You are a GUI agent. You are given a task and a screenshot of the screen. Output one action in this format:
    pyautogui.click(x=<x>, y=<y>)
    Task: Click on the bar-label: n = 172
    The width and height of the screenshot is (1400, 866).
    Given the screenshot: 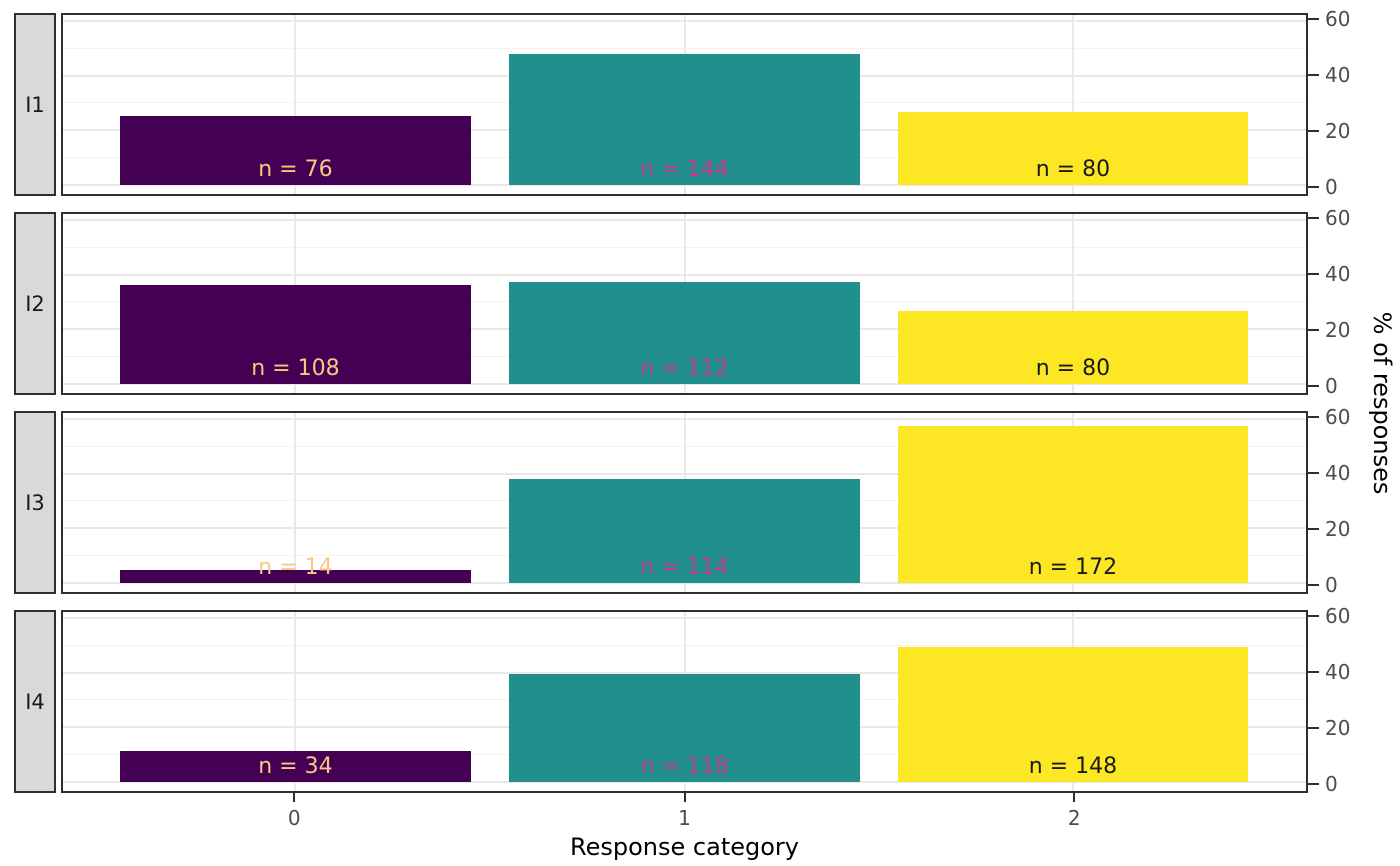 What is the action you would take?
    pyautogui.click(x=1073, y=568)
    